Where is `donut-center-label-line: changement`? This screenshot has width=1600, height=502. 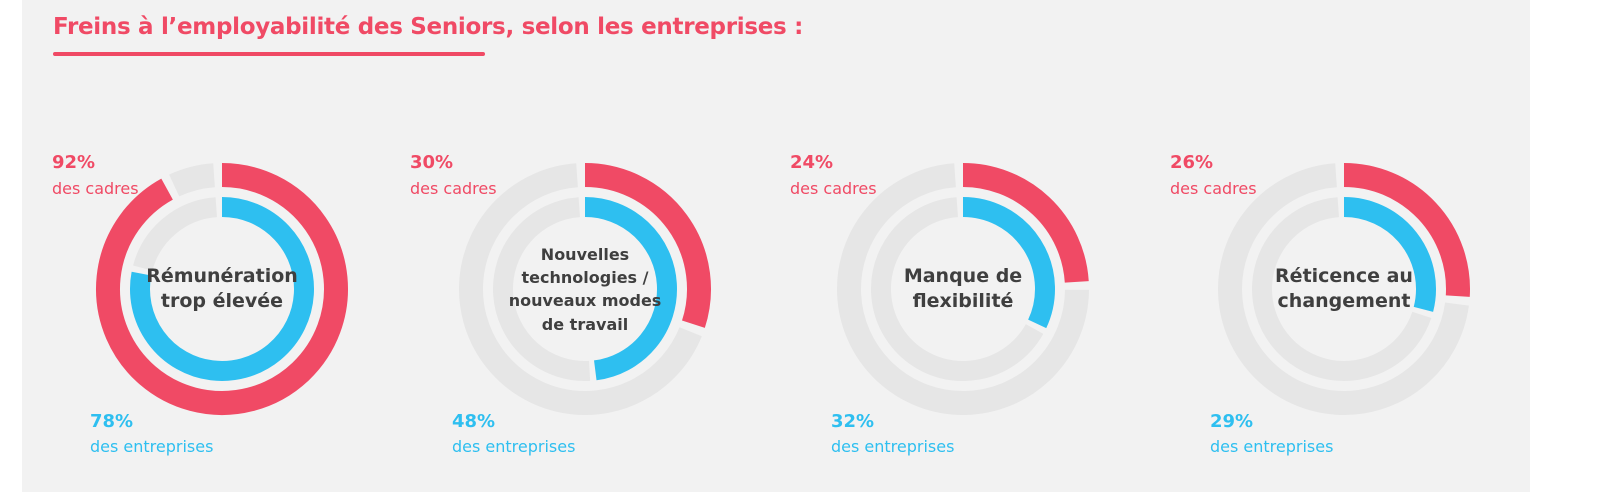
donut-center-label-line: changement is located at coordinates (1344, 301).